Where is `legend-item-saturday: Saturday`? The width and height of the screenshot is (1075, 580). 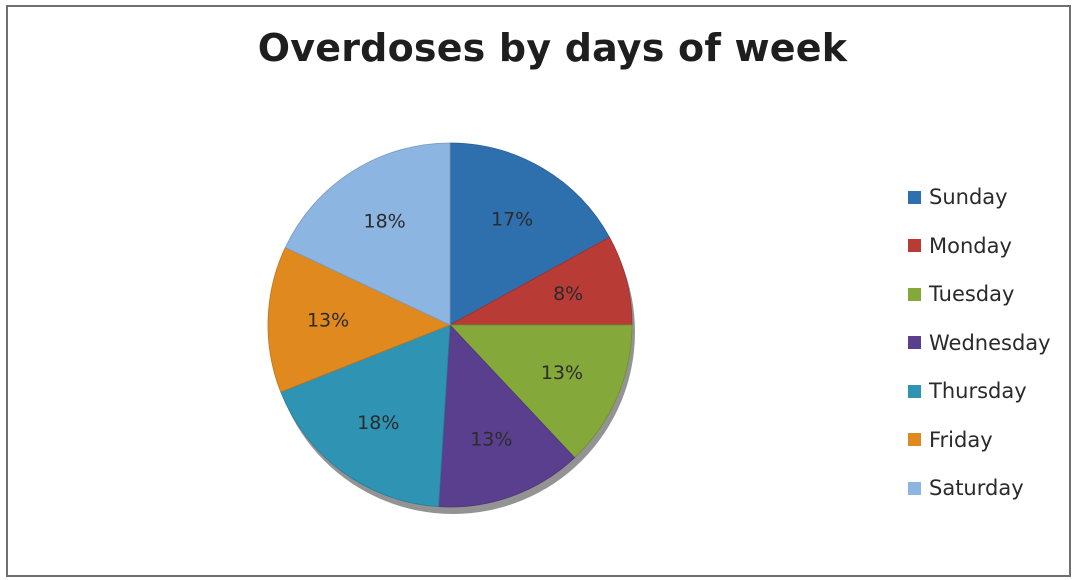
legend-item-saturday: Saturday is located at coordinates (979, 488).